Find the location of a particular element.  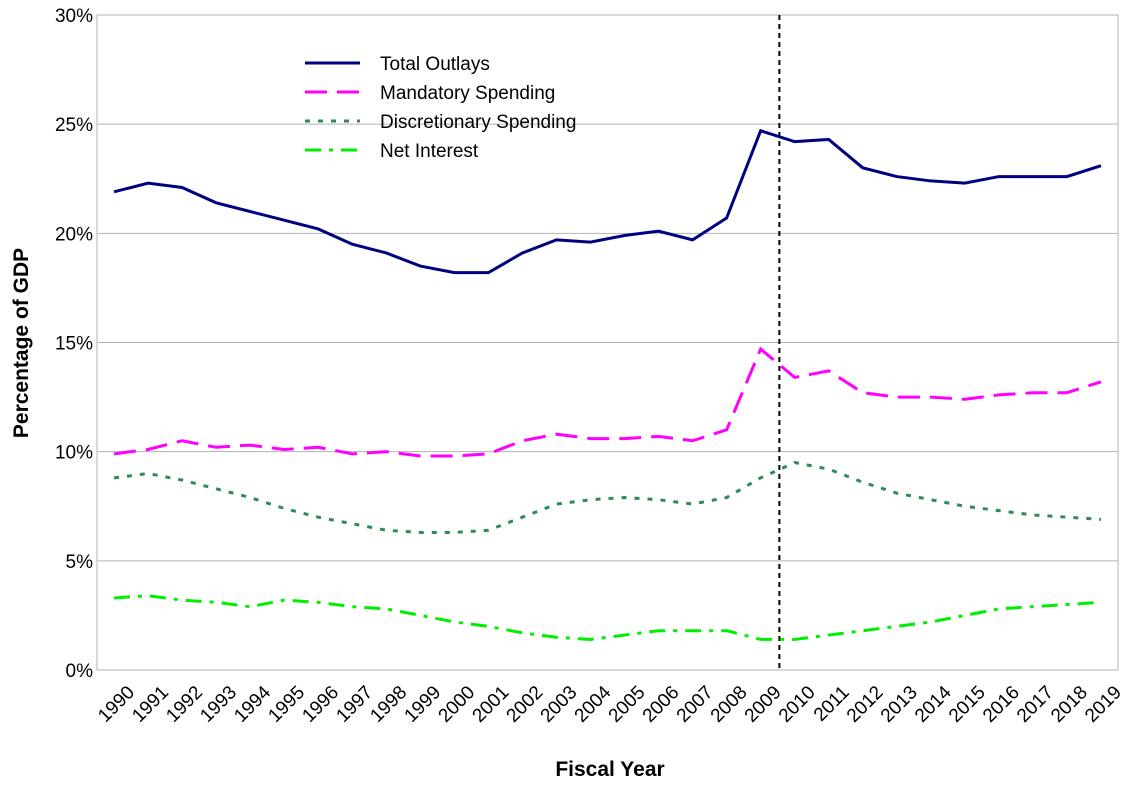

x-tick-label: 2005 is located at coordinates (627, 704).